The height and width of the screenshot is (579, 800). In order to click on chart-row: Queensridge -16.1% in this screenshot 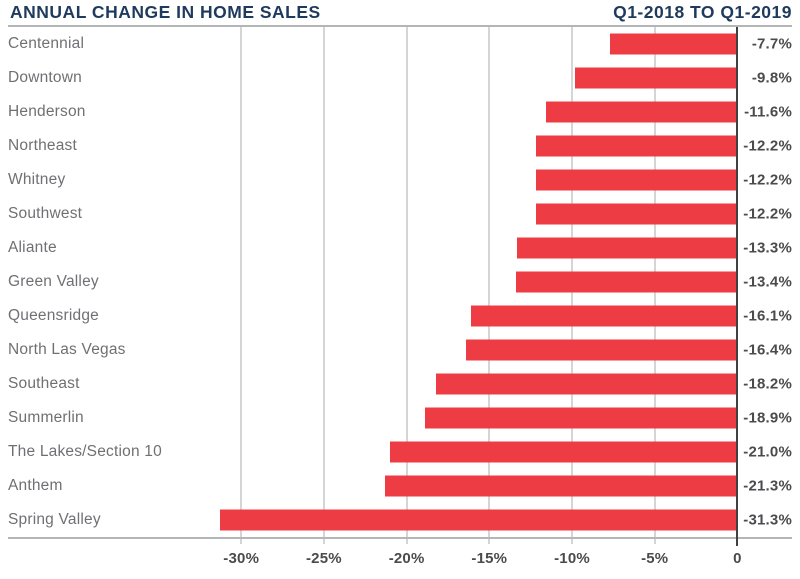, I will do `click(400, 316)`.